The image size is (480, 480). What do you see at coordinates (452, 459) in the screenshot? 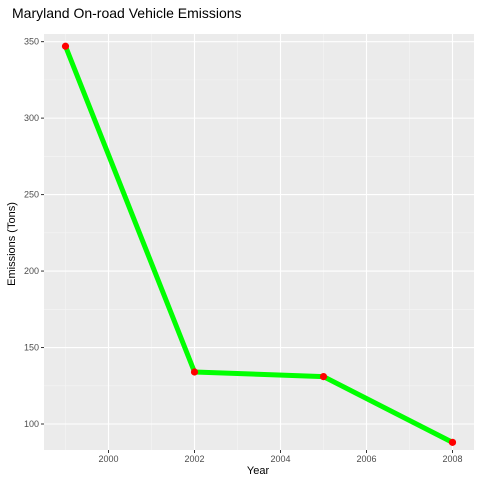
I see `x-tick-label: 2008` at bounding box center [452, 459].